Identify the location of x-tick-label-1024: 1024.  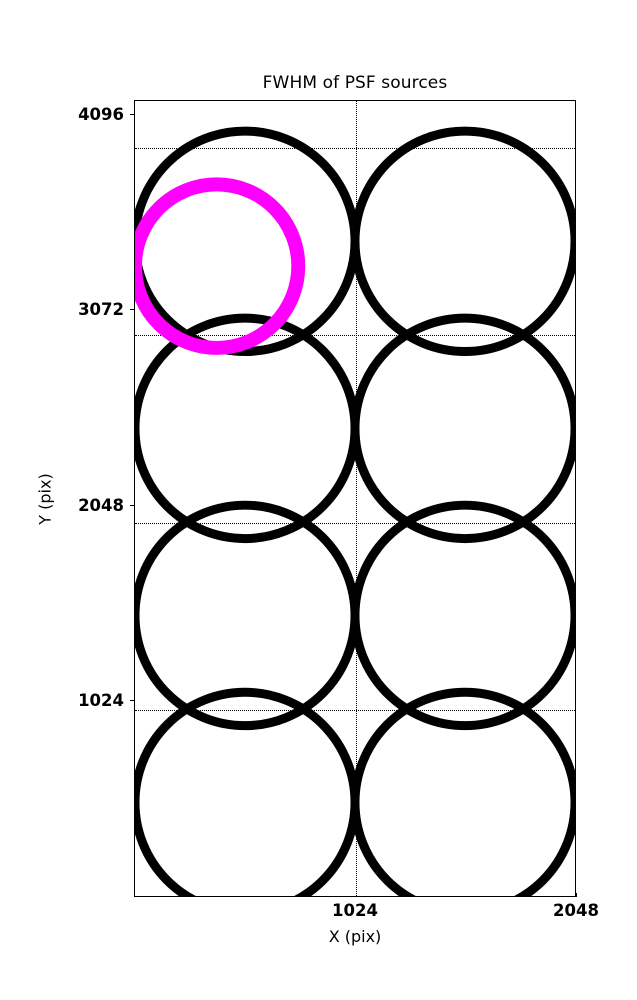
(355, 910).